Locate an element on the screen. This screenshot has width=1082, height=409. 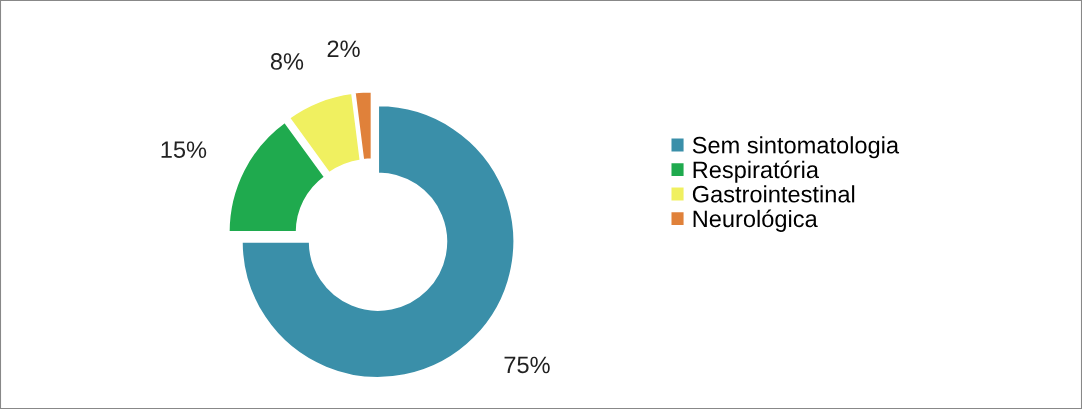
donut-slice is located at coordinates (276, 177).